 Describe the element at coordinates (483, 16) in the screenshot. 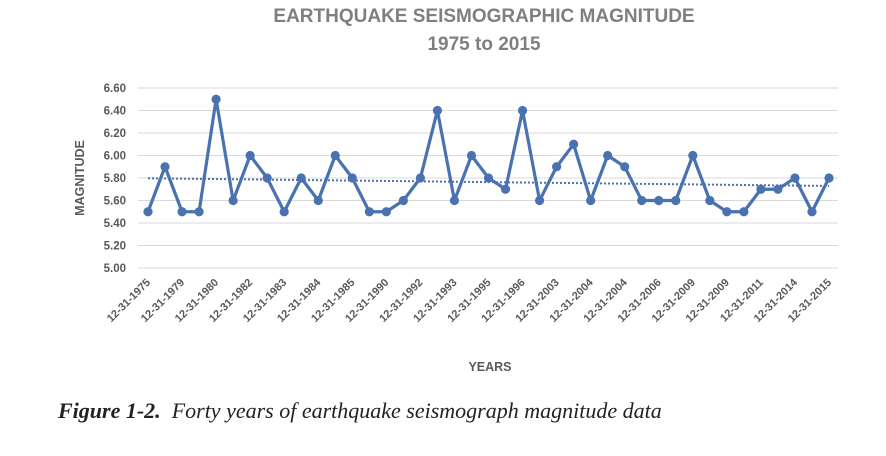

I see `chart-title: EARTHQUAKE SEISMOGRAPHIC MAGNITUDE` at that location.